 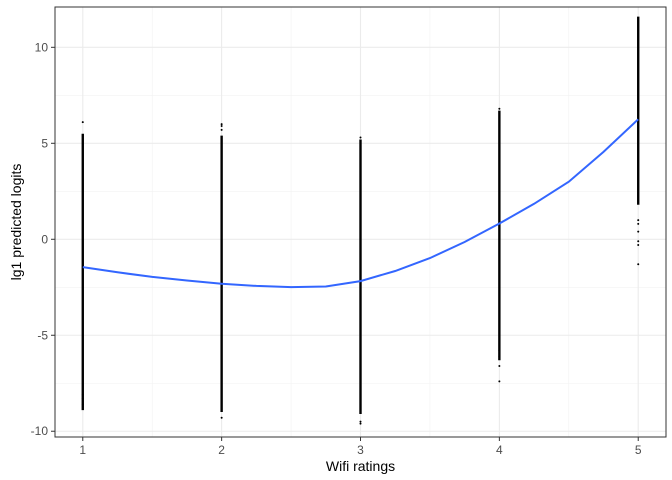 I want to click on y-tick-label: 5, so click(x=44, y=143).